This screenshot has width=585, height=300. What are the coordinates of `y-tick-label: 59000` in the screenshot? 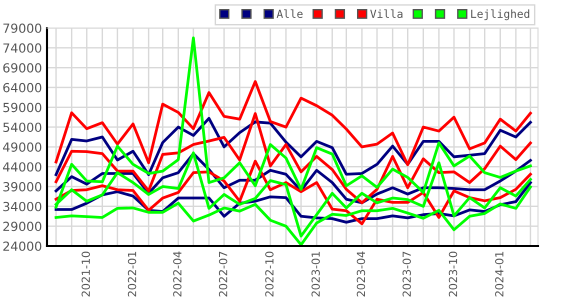 It's located at (22, 107).